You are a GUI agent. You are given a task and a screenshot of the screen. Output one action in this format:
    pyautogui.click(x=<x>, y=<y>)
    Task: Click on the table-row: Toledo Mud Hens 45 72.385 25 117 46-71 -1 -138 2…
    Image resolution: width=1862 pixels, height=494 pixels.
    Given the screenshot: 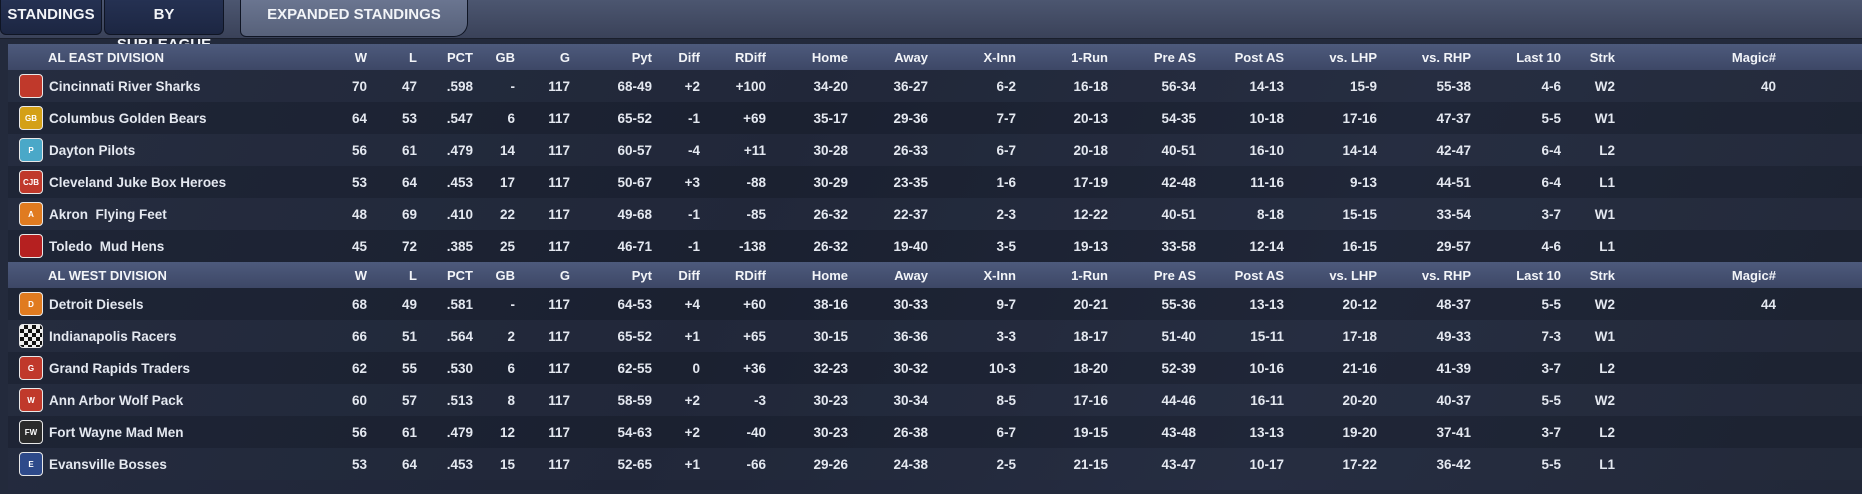 What is the action you would take?
    pyautogui.click(x=935, y=246)
    